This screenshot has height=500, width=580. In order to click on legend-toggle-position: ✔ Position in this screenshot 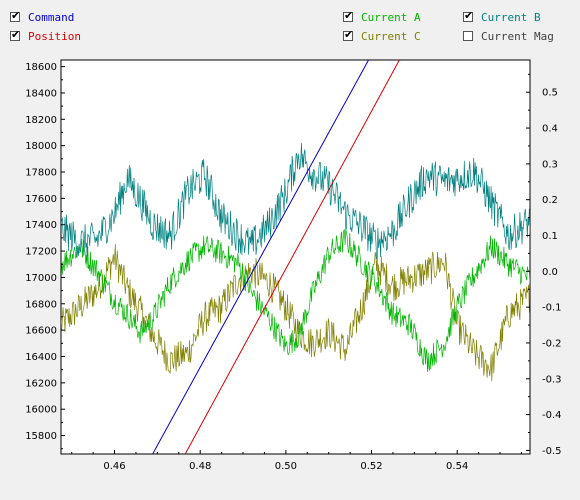, I will do `click(45, 36)`.